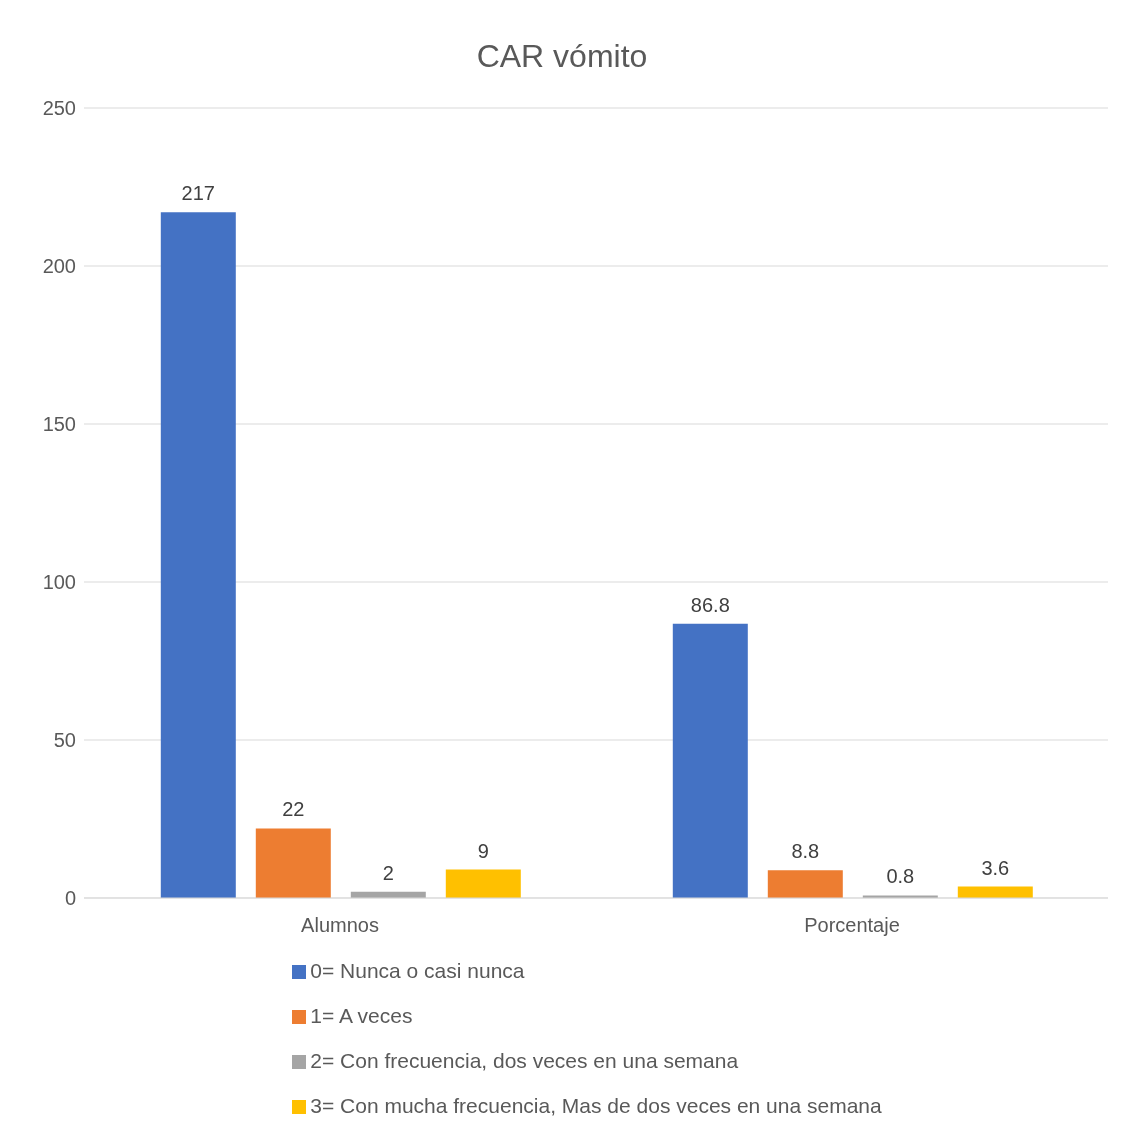  I want to click on data-label: 217, so click(198, 193).